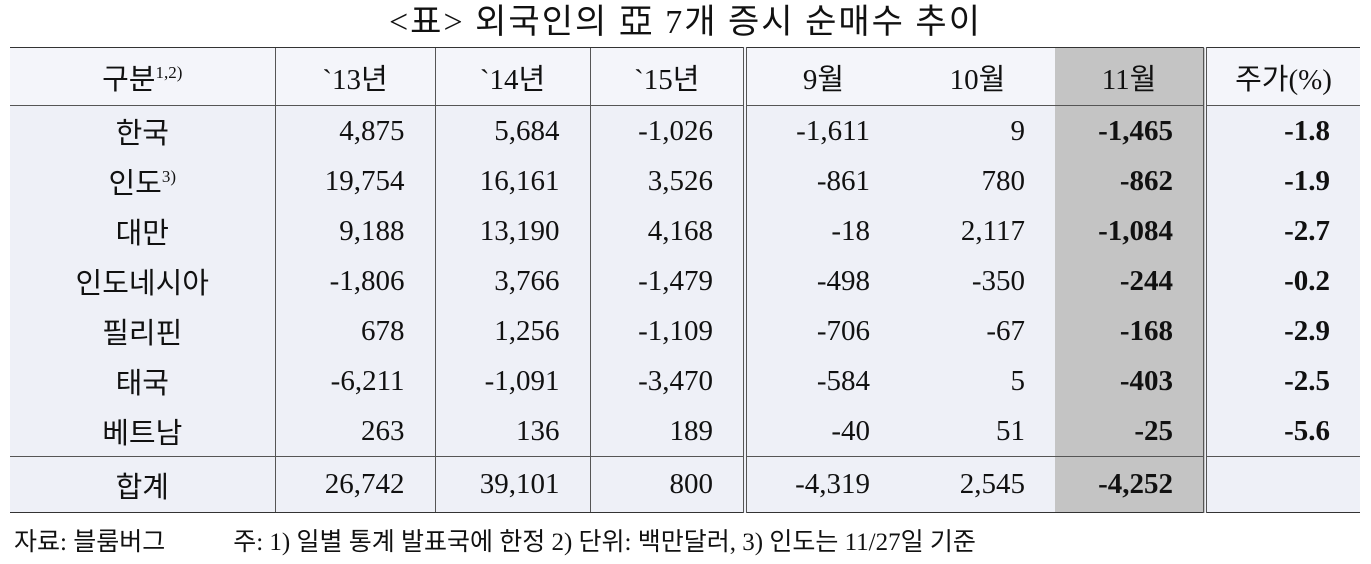 This screenshot has width=1371, height=564. Describe the element at coordinates (512, 130) in the screenshot. I see `cell: 5,684` at that location.